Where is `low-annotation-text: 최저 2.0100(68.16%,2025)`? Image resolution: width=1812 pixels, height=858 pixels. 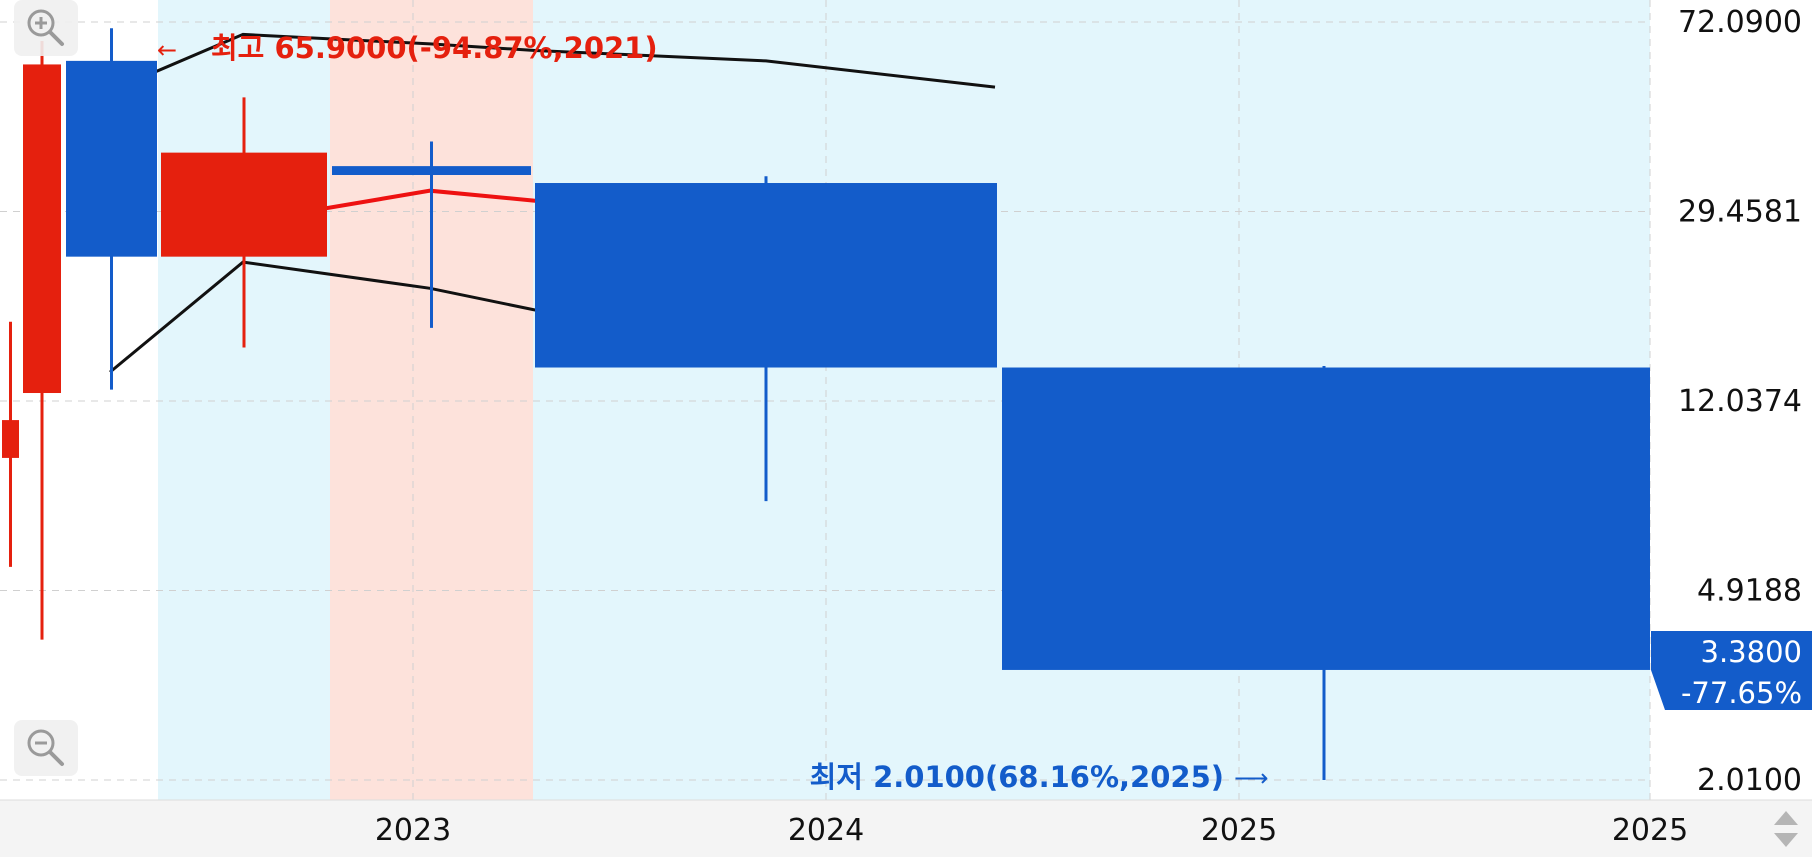 low-annotation-text: 최저 2.0100(68.16%,2025) is located at coordinates (1017, 777).